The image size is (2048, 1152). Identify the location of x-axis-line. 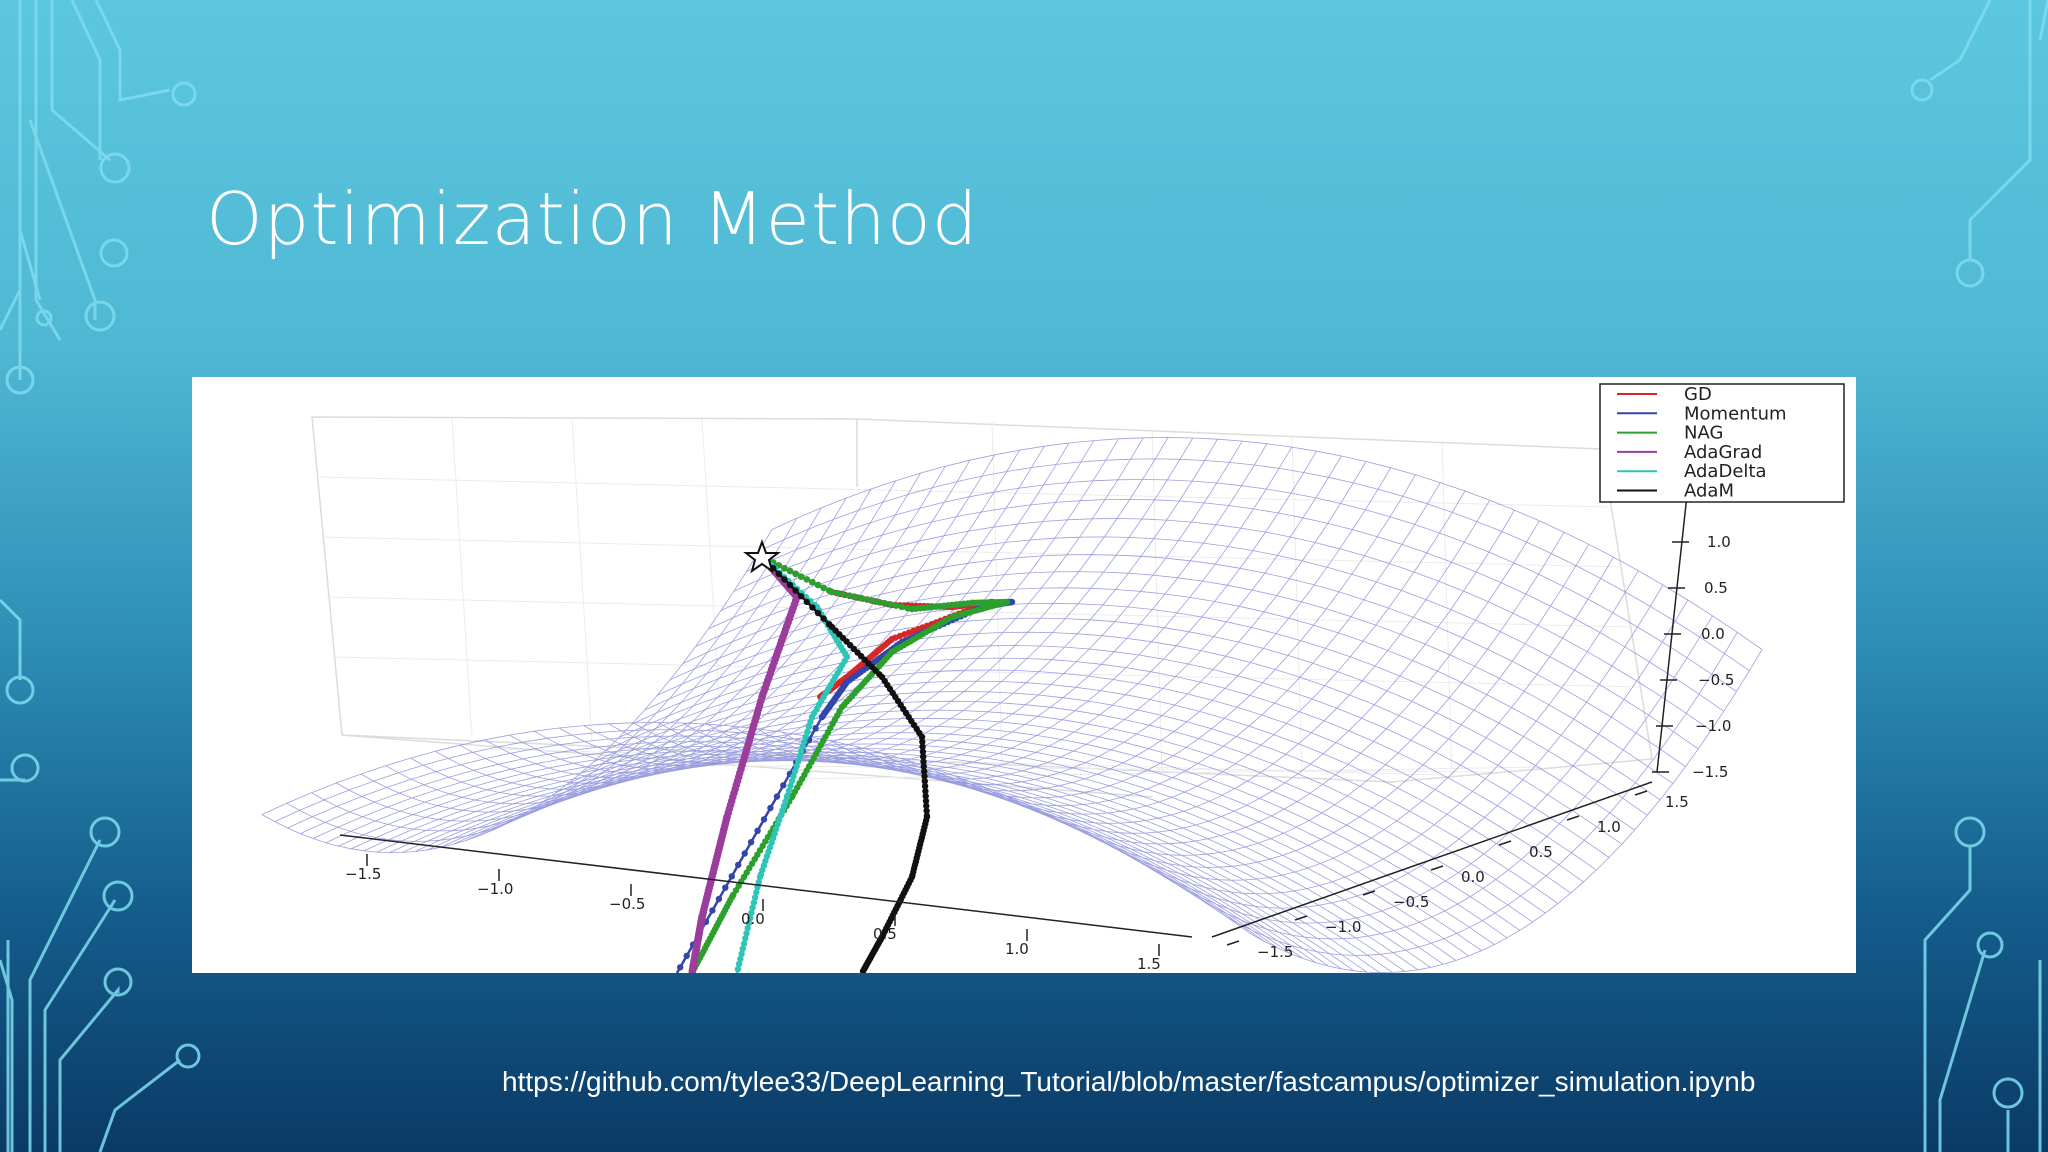
(766, 886).